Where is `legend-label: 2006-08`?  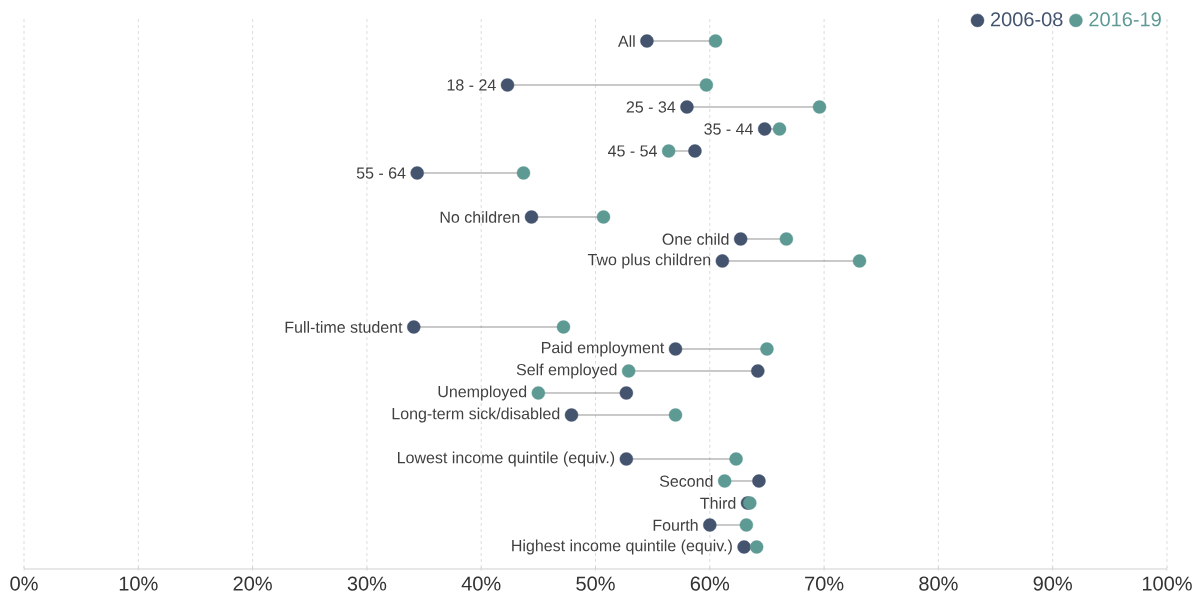 legend-label: 2006-08 is located at coordinates (1027, 19).